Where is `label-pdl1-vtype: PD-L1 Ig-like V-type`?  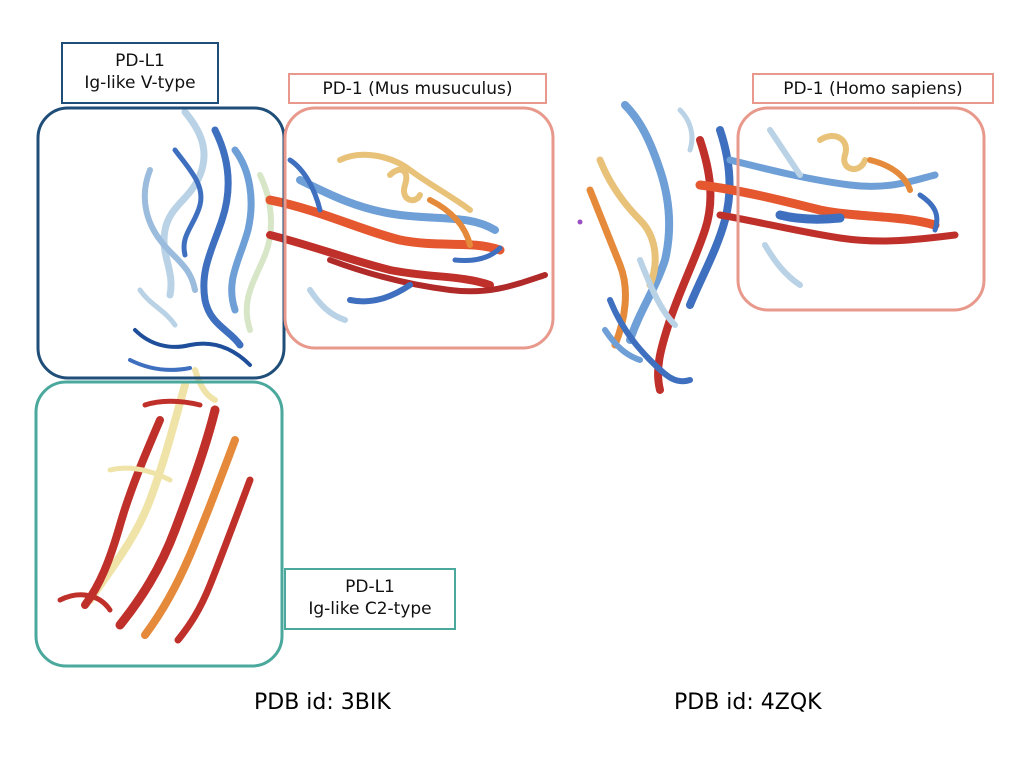
label-pdl1-vtype: PD-L1 Ig-like V-type is located at coordinates (140, 73).